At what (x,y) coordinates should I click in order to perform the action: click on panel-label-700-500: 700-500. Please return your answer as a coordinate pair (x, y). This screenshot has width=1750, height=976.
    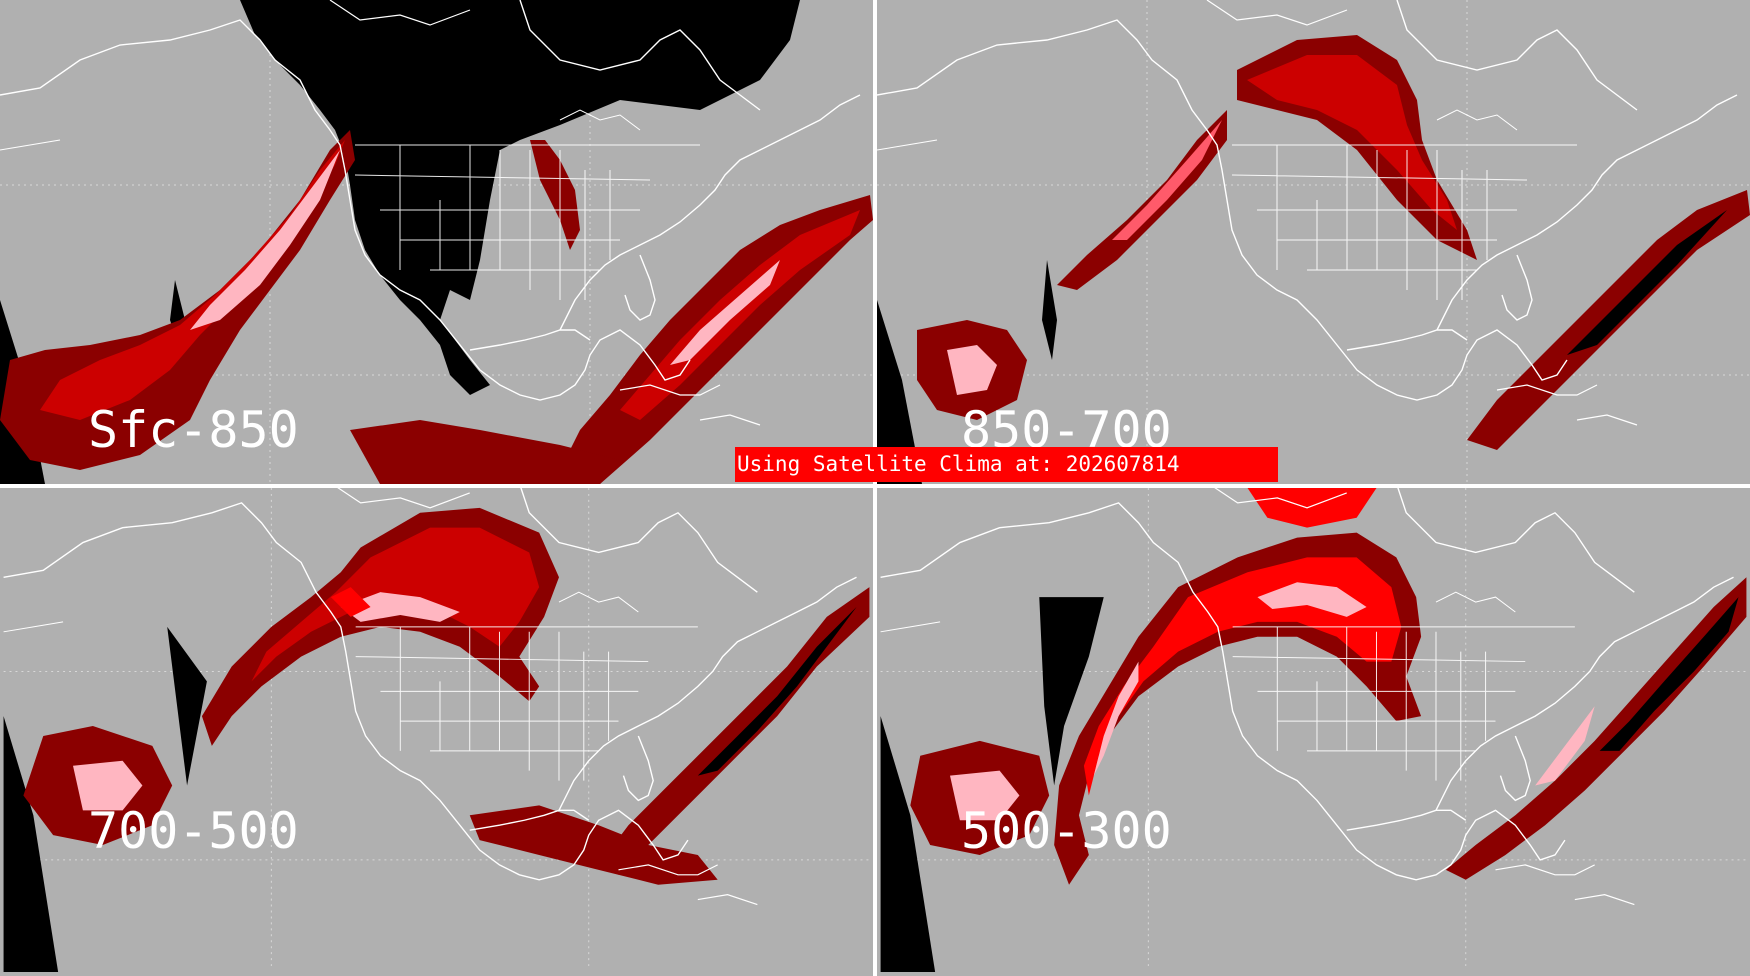
    Looking at the image, I should click on (193, 831).